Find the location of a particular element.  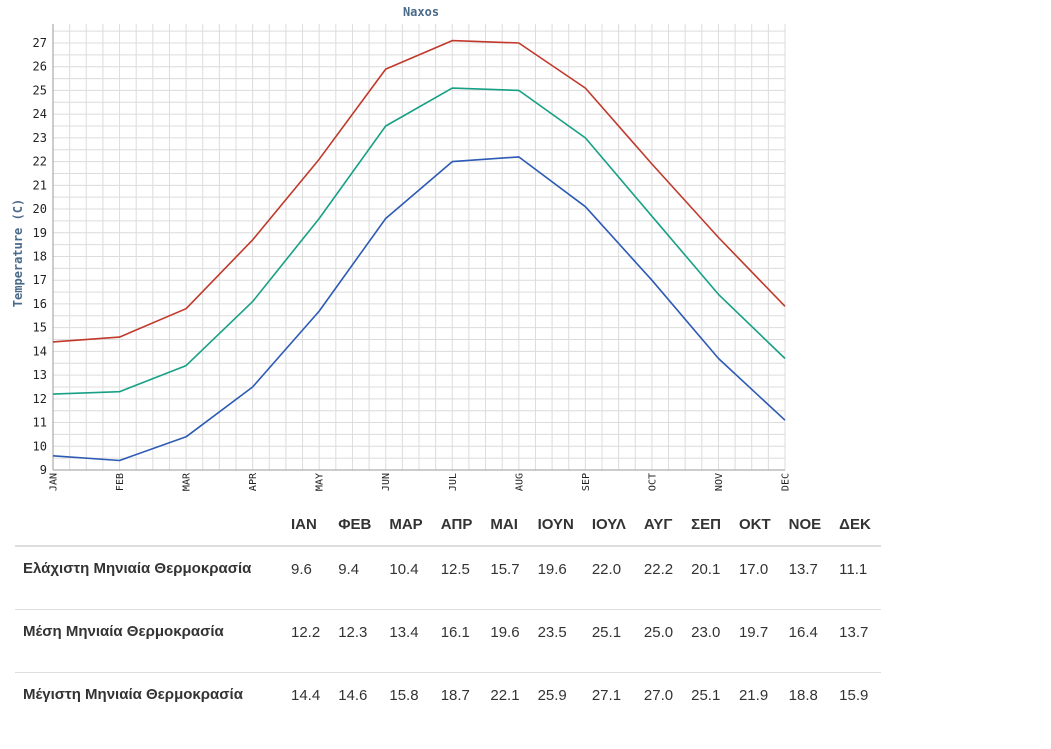

table-header-row: ΙΑΝ ΦΕΒ ΜΑΡ ΑΠΡ ΜΑΙ ΙΟΥΝ ΙΟΥΛ ΑΥΓ ΣΕΠ ΟΚΤ ΝΟΕ ΔΕΚ is located at coordinates (448, 525).